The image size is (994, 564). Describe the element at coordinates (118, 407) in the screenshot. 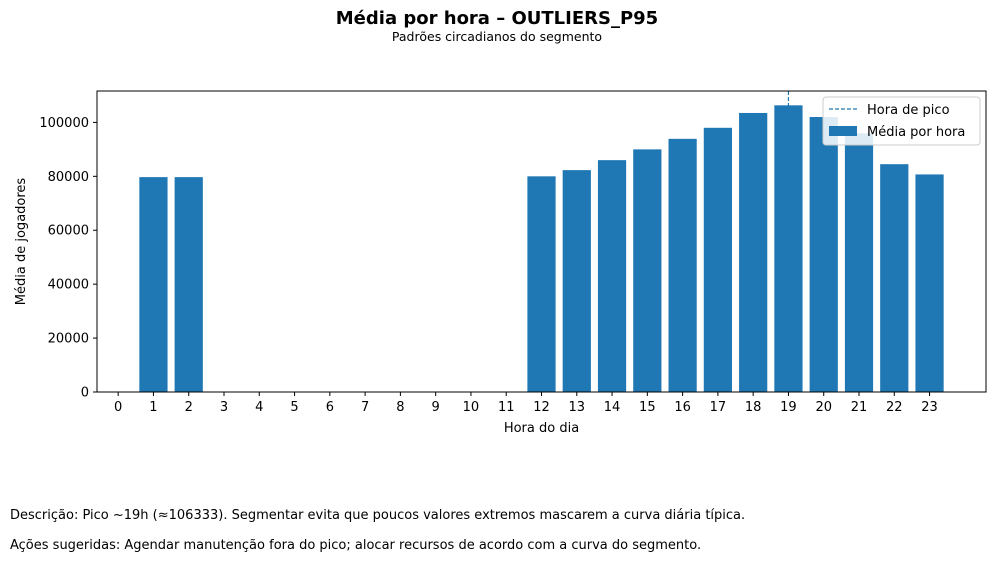

I see `x-tick-label: 0` at that location.